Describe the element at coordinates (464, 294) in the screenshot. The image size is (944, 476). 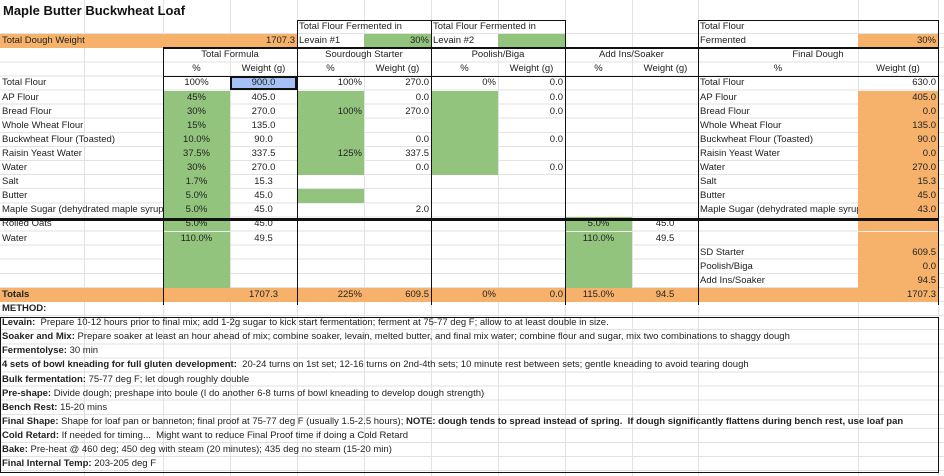
I see `totals-pb-pct: 0%` at that location.